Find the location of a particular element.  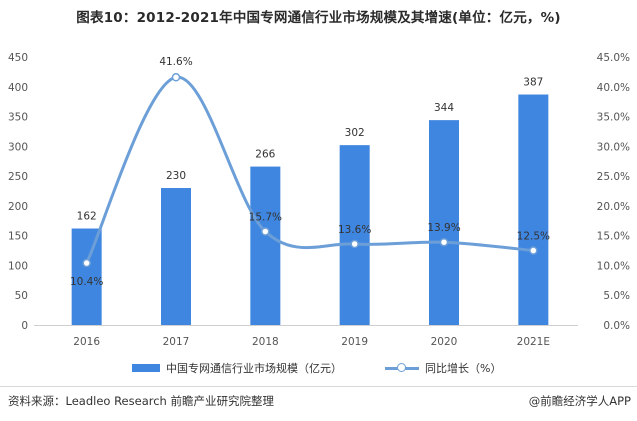

y-left-tick-label: 150 is located at coordinates (18, 237).